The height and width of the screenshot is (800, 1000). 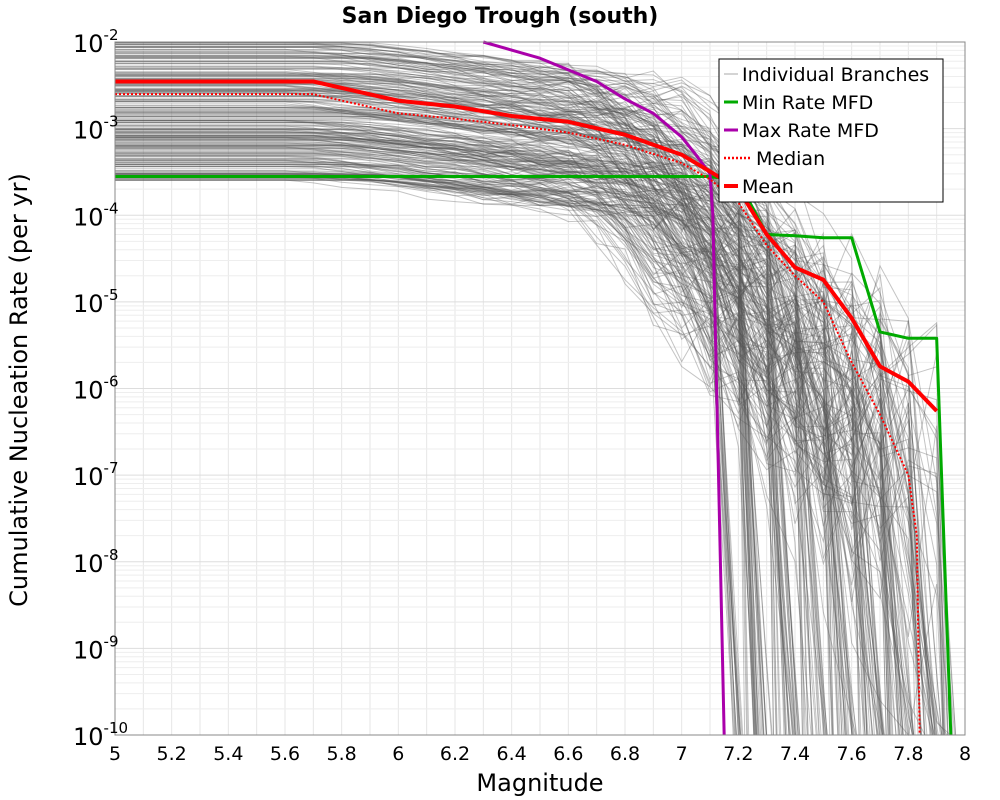 What do you see at coordinates (500, 16) in the screenshot?
I see `chart-title: San Diego Trough (south)` at bounding box center [500, 16].